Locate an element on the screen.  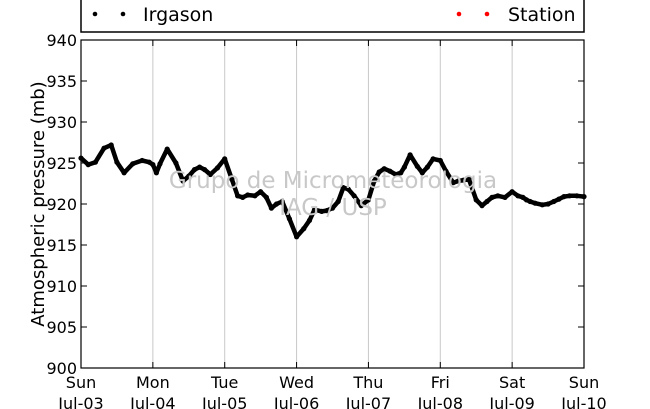
watermark-line-2: IAG / USP is located at coordinates (333, 208).